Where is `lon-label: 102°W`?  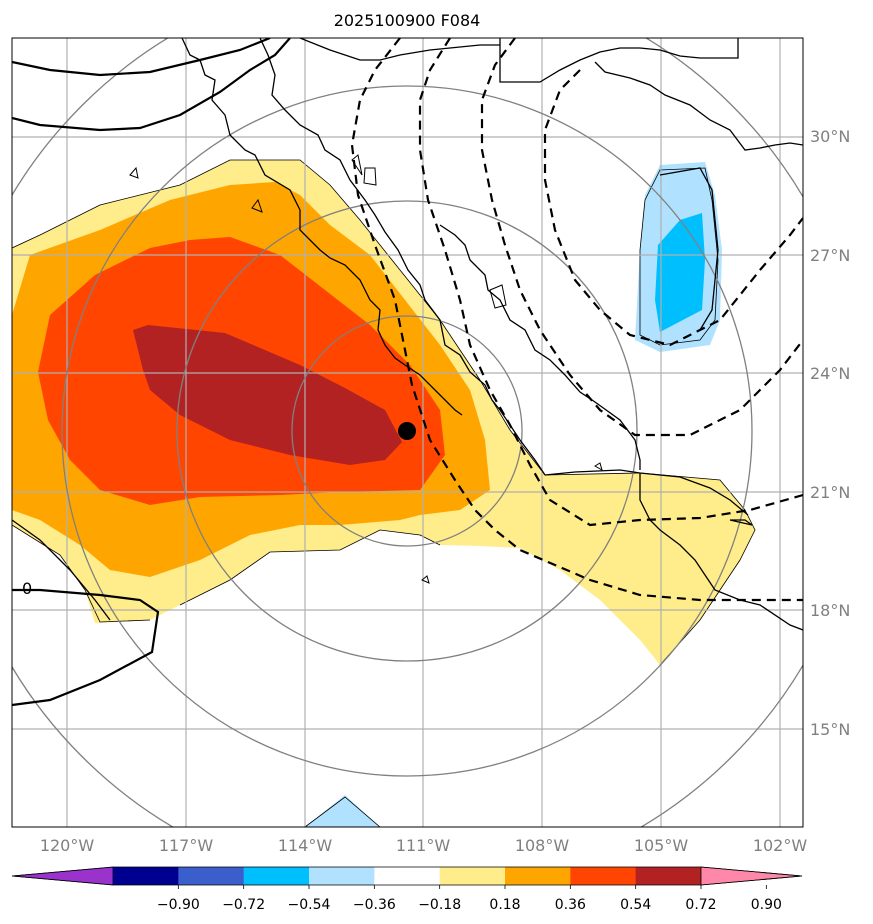 lon-label: 102°W is located at coordinates (780, 845).